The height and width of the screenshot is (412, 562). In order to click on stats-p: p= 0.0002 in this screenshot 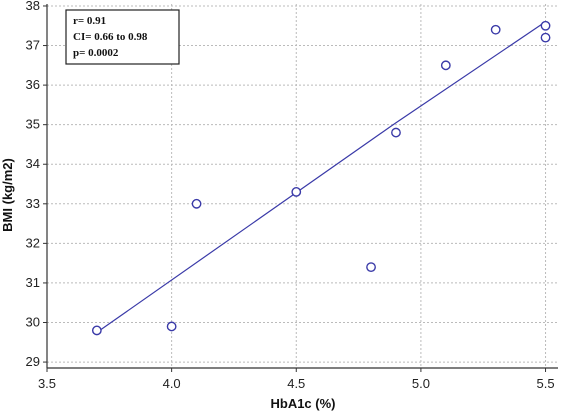, I will do `click(96, 53)`.